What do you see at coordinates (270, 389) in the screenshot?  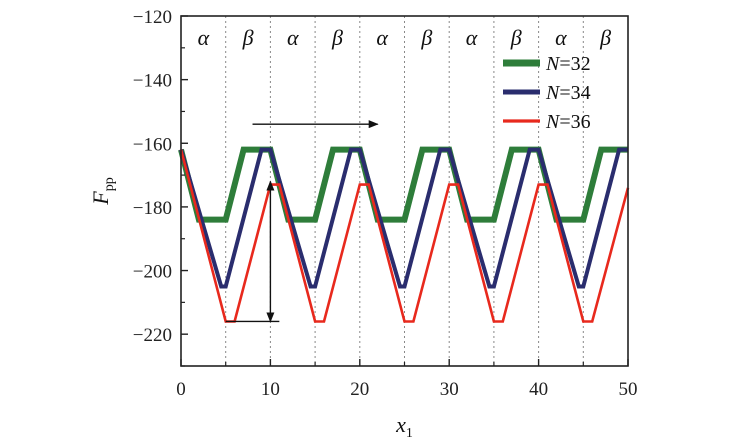 I see `x-tick-label-1: 10` at bounding box center [270, 389].